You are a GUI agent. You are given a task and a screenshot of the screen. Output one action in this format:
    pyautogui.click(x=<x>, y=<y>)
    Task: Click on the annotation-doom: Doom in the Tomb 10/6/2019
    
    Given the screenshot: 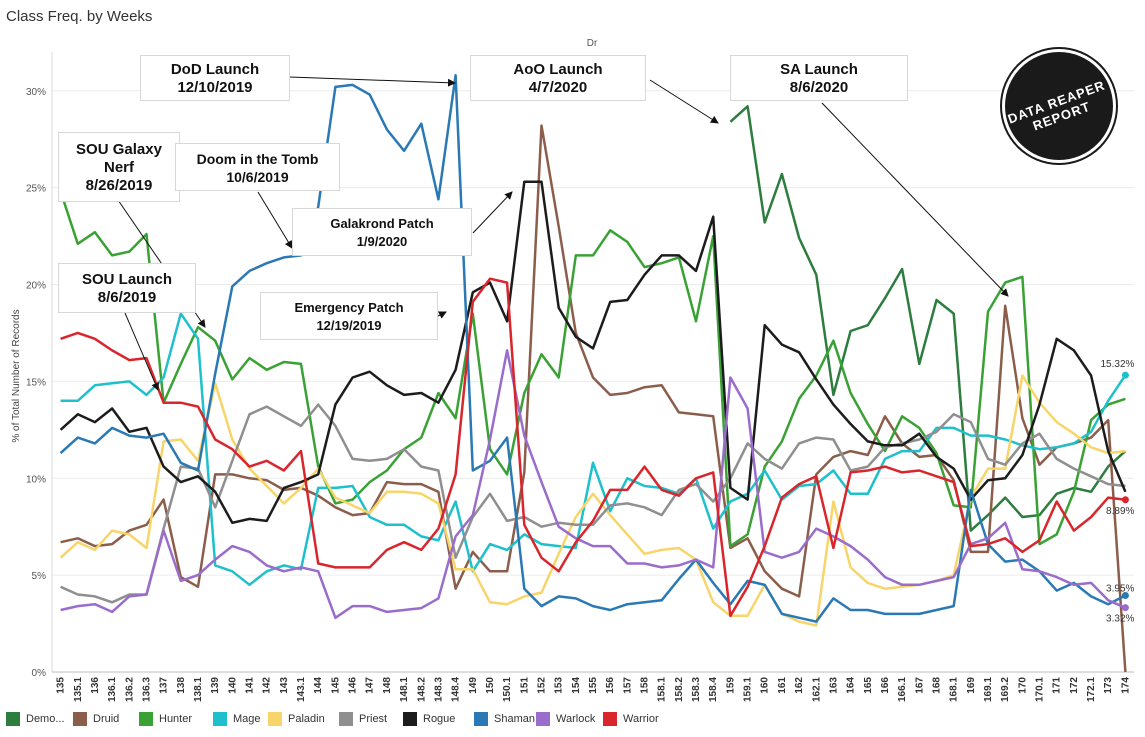 What is the action you would take?
    pyautogui.click(x=257, y=167)
    